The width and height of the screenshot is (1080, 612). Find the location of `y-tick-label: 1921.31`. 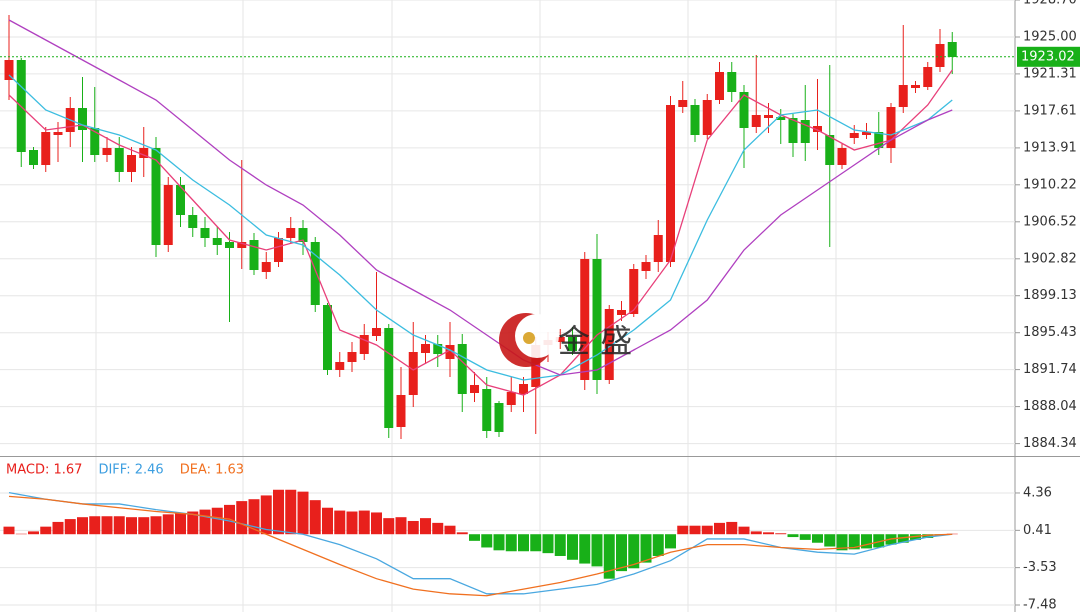

y-tick-label: 1921.31 is located at coordinates (1050, 73).